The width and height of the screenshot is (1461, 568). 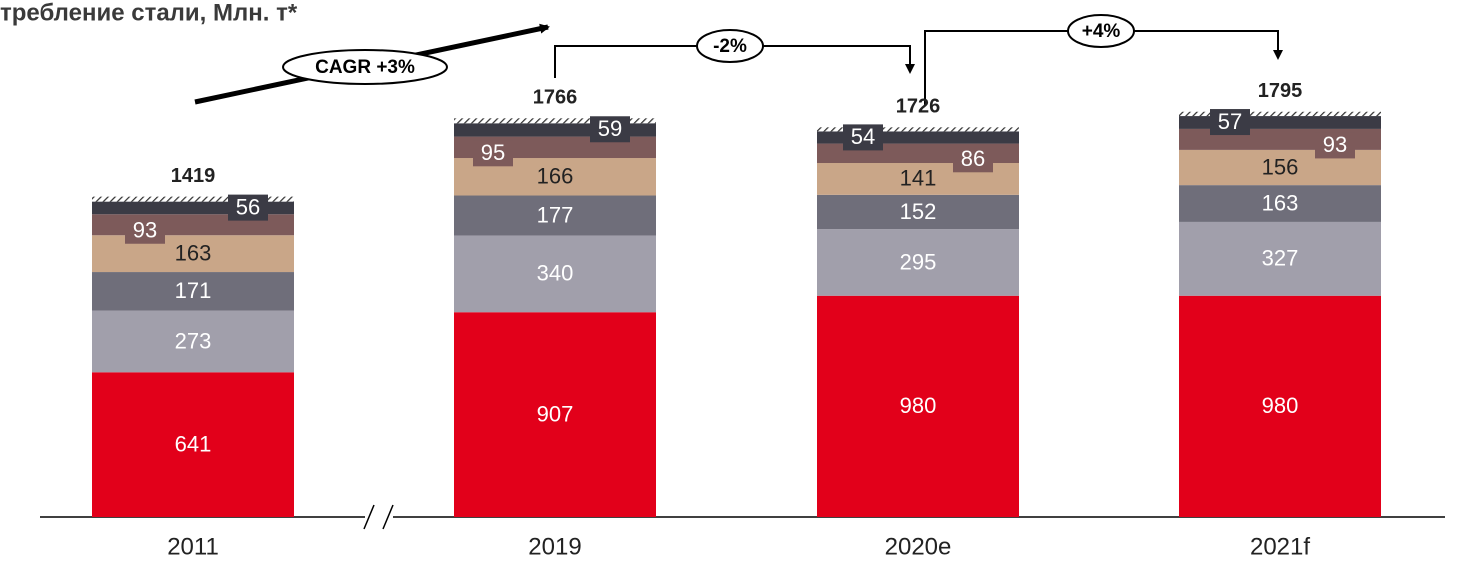 I want to click on cagr-label: CAGR +3%, so click(x=365, y=67).